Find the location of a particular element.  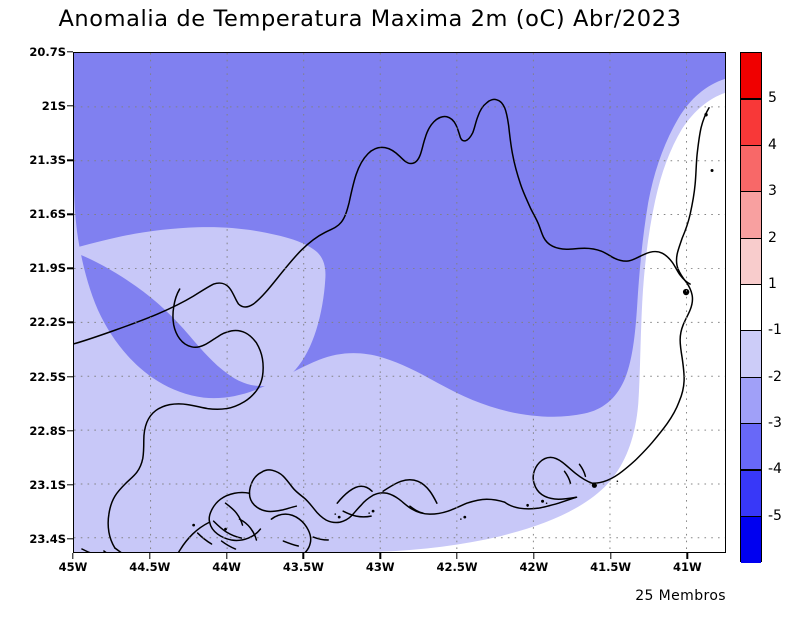

colorbar-label: 5 is located at coordinates (772, 98).